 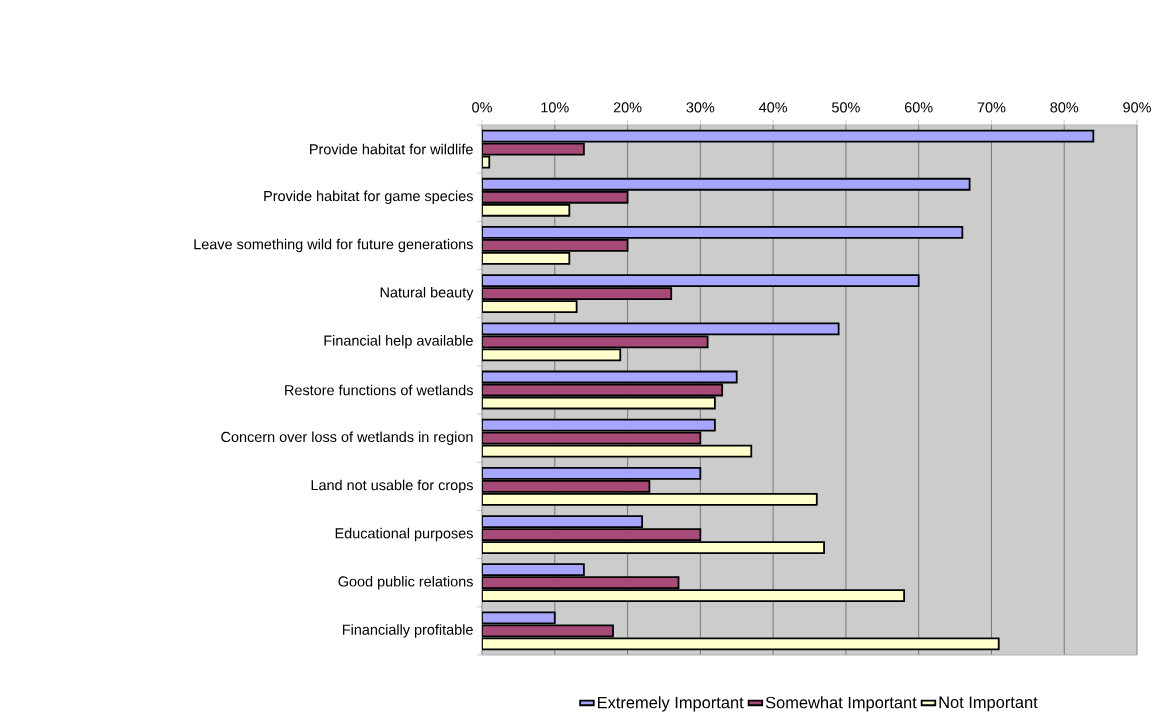 What do you see at coordinates (991, 107) in the screenshot?
I see `x-tick-label: 70%` at bounding box center [991, 107].